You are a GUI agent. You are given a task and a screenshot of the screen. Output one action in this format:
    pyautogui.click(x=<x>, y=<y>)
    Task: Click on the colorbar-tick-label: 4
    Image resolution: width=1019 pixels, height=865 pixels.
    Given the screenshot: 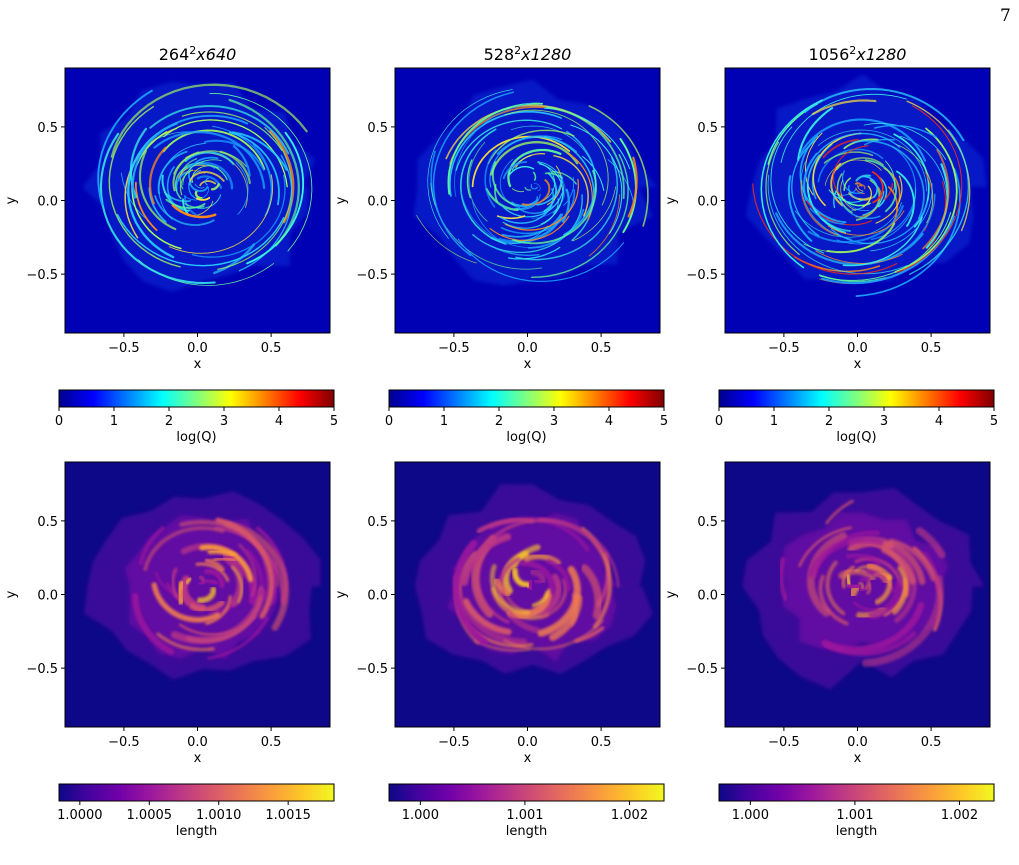 What is the action you would take?
    pyautogui.click(x=279, y=421)
    